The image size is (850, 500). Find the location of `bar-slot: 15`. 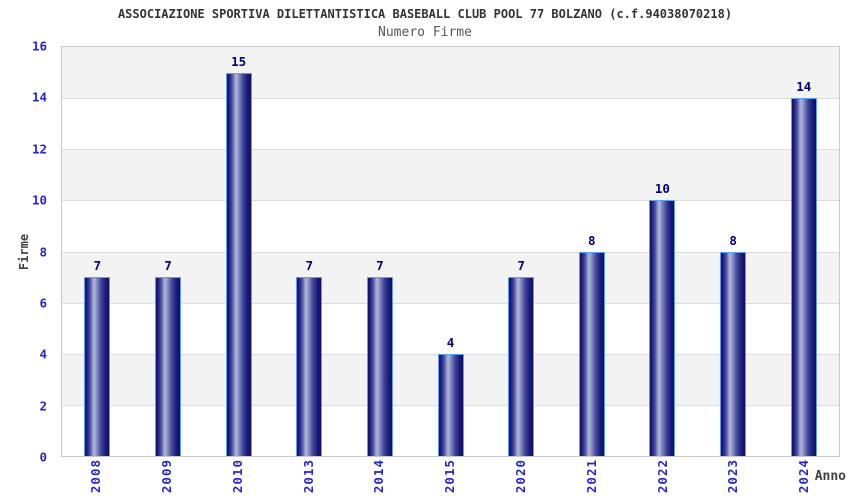

bar-slot: 15 is located at coordinates (238, 251).